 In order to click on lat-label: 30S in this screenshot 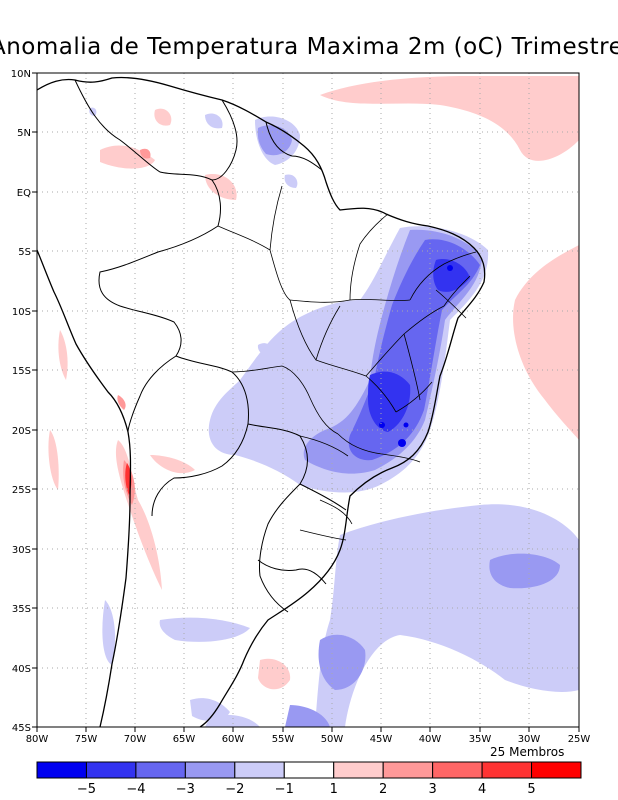, I will do `click(21, 550)`.